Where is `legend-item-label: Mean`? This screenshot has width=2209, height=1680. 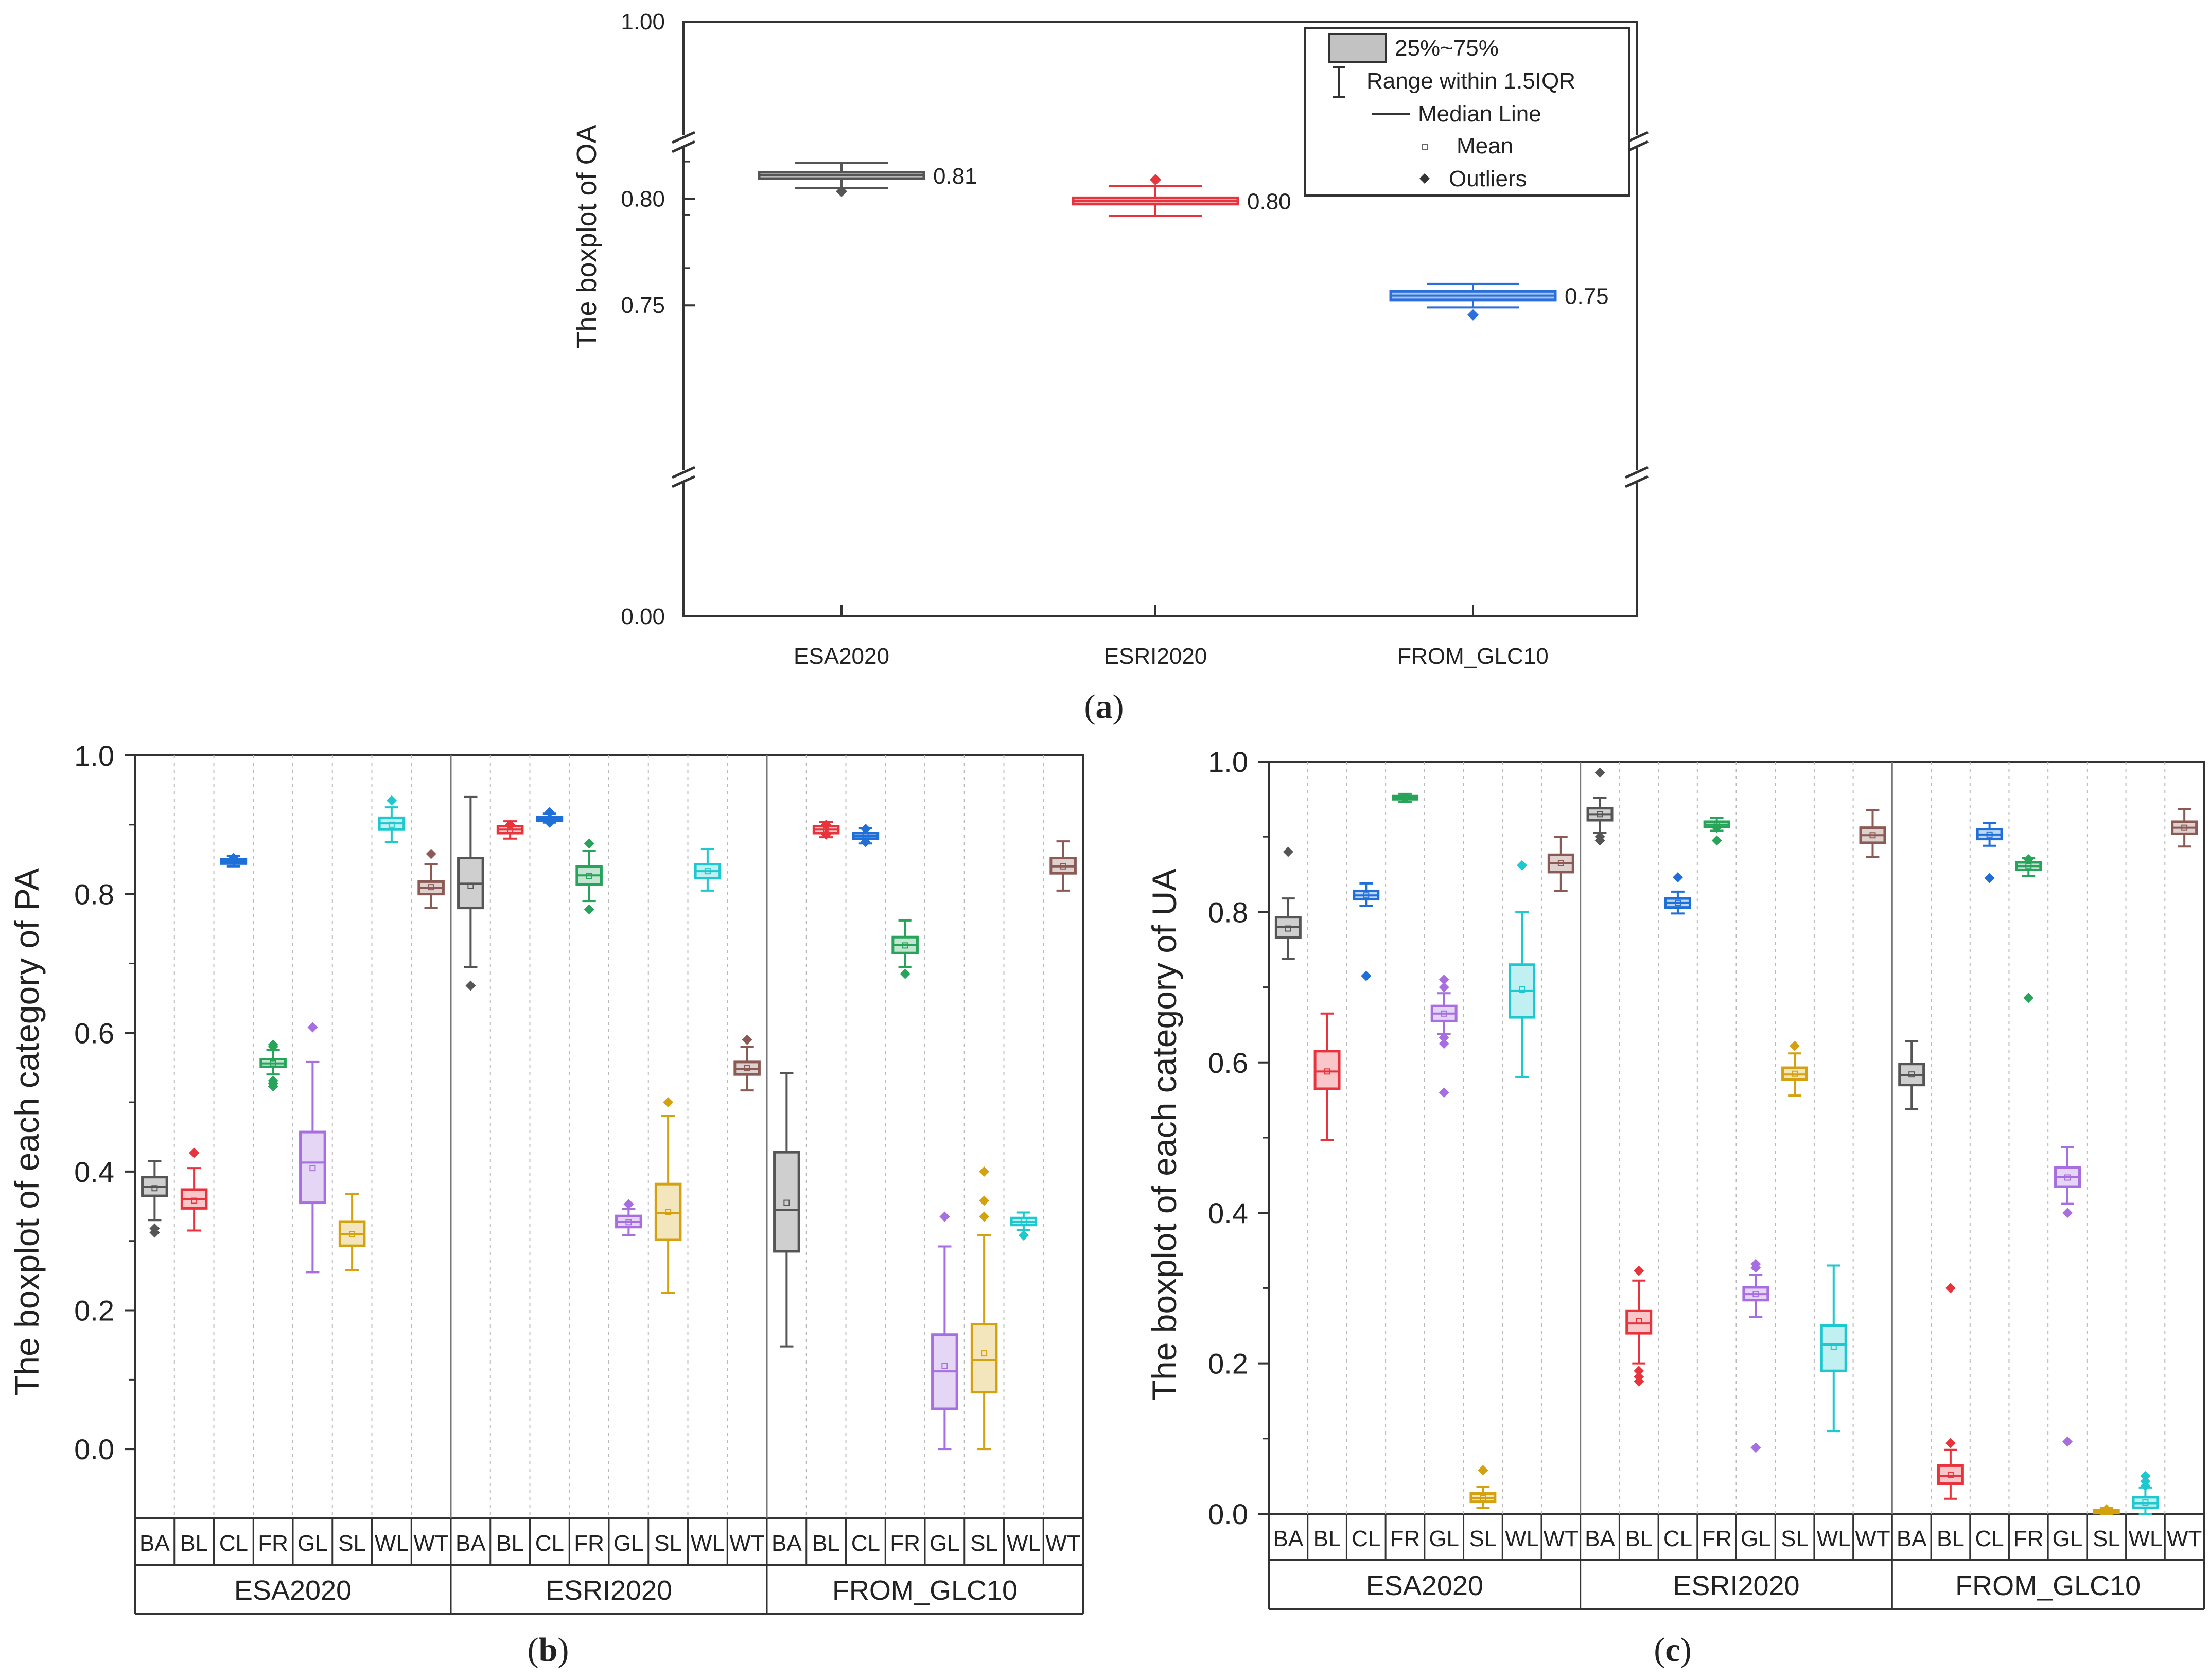 legend-item-label: Mean is located at coordinates (1485, 145).